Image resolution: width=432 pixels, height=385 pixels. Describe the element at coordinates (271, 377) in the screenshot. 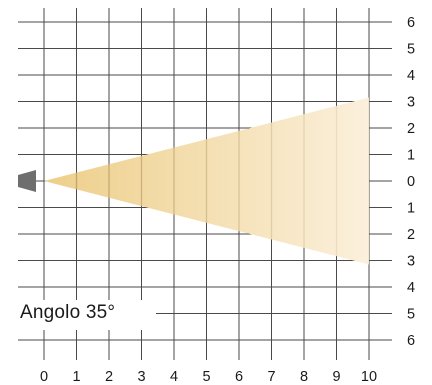

I see `x-tick-label: 7` at that location.